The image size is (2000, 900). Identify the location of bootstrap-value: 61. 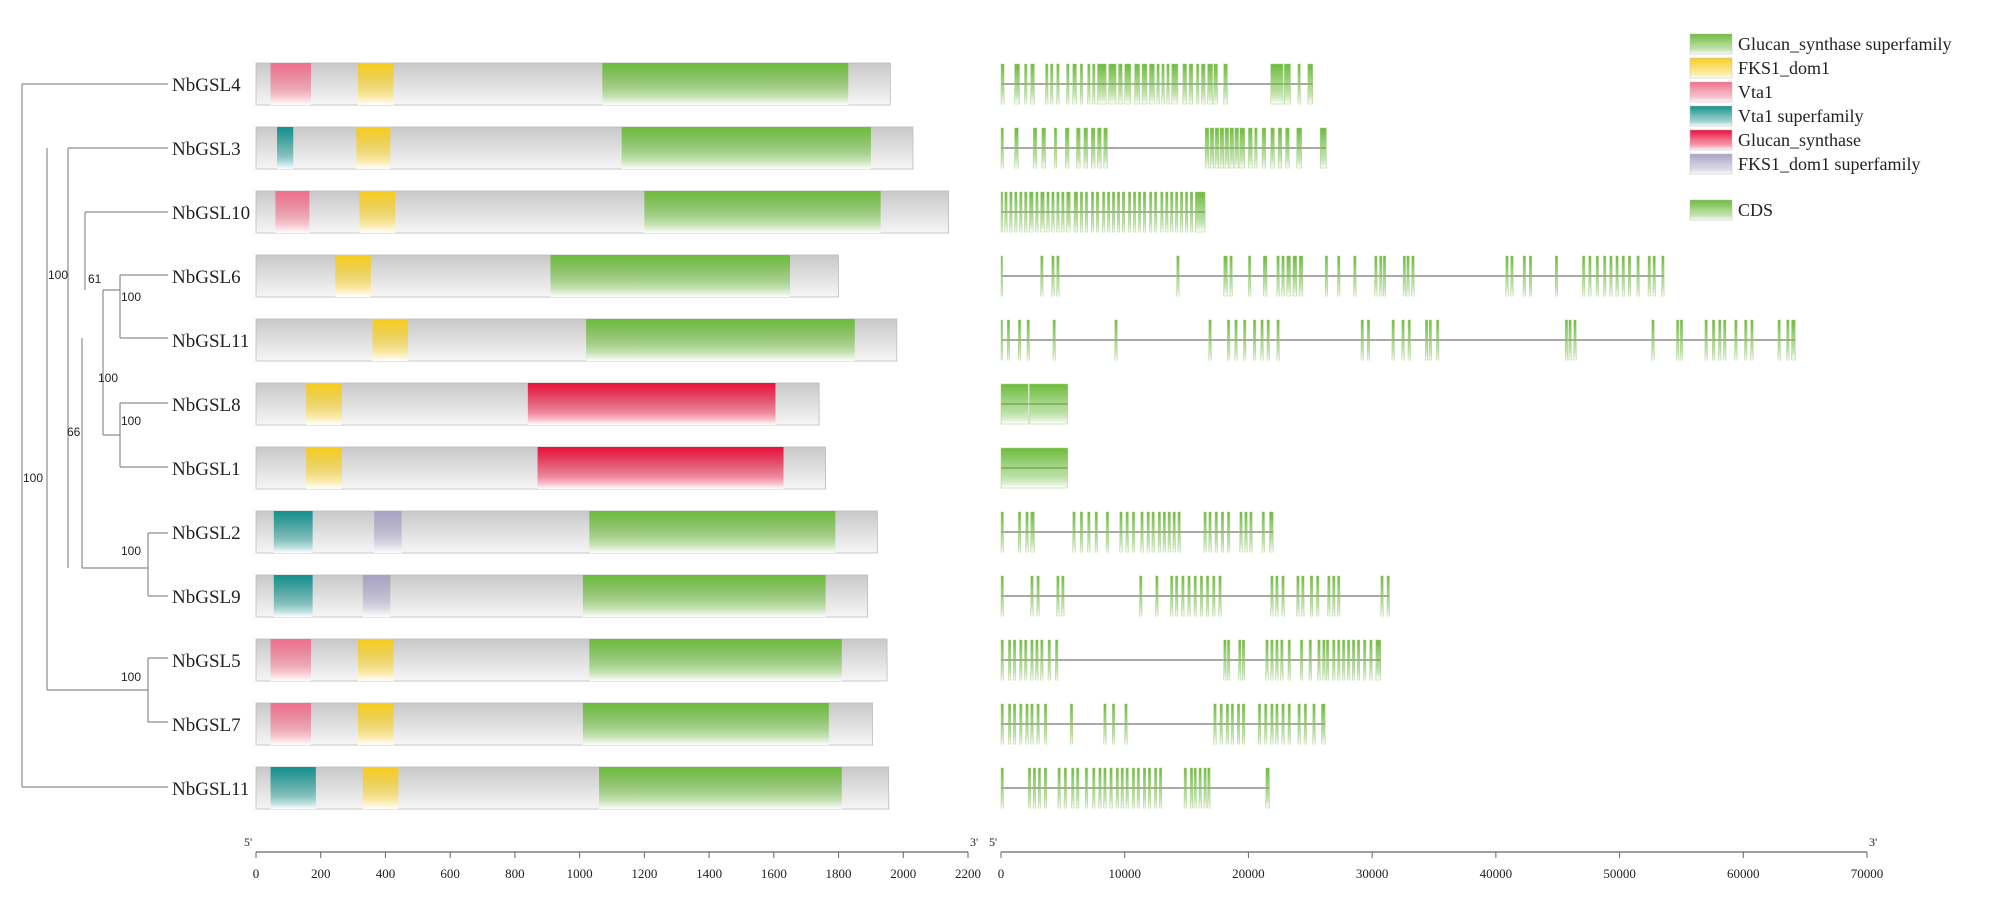
(95, 279).